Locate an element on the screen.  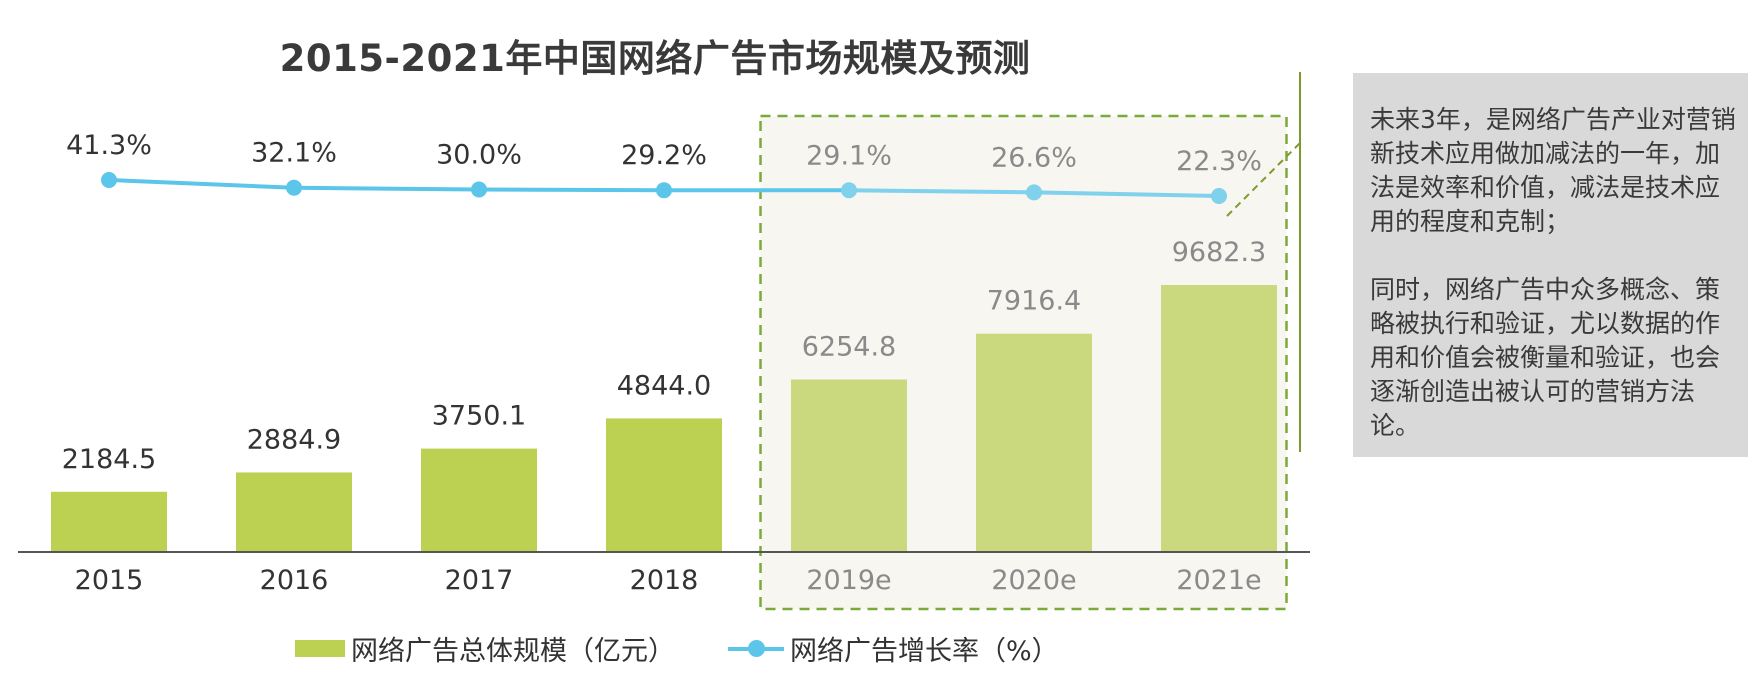
growth-point-2018 is located at coordinates (664, 190).